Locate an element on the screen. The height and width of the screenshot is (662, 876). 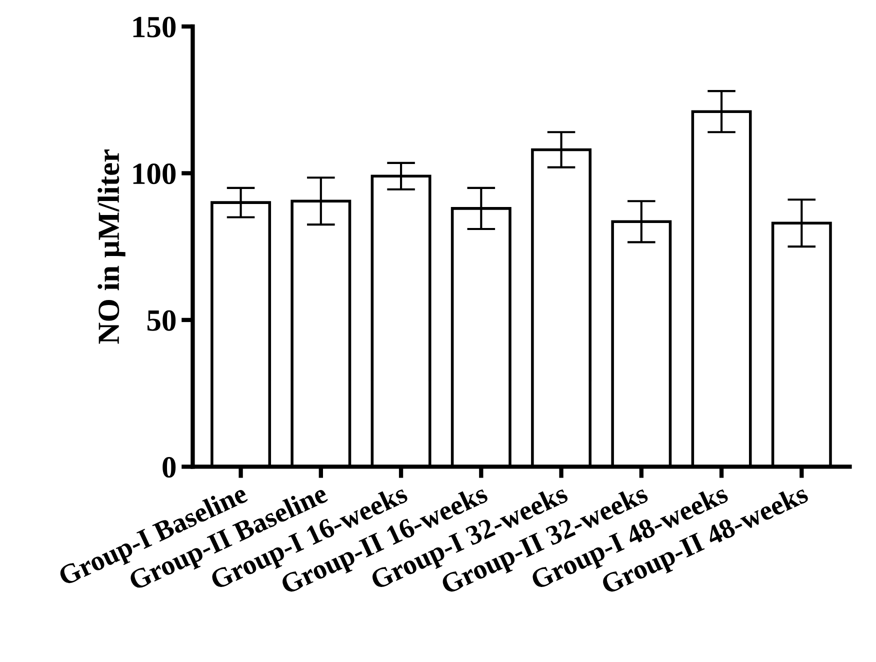
y-tick-label: 100 is located at coordinates (154, 174).